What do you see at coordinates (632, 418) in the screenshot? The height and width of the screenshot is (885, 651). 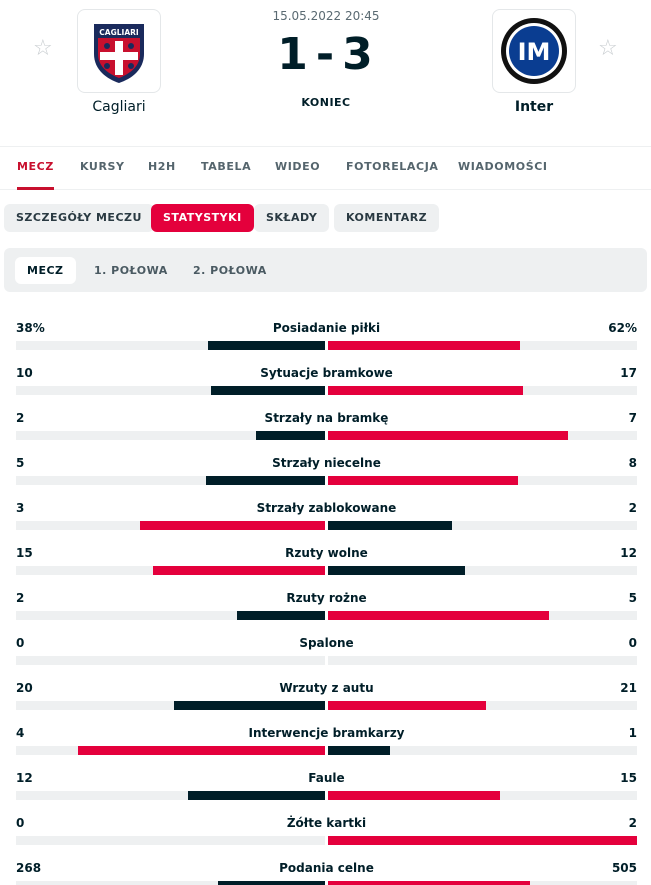 I see `stat-away-value: 7` at bounding box center [632, 418].